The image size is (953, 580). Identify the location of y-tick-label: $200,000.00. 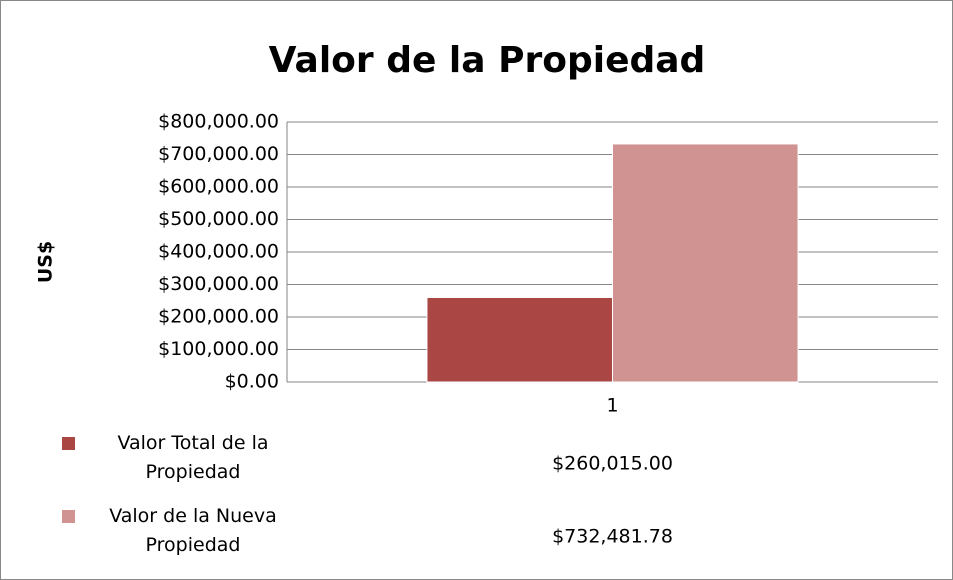
(218, 317).